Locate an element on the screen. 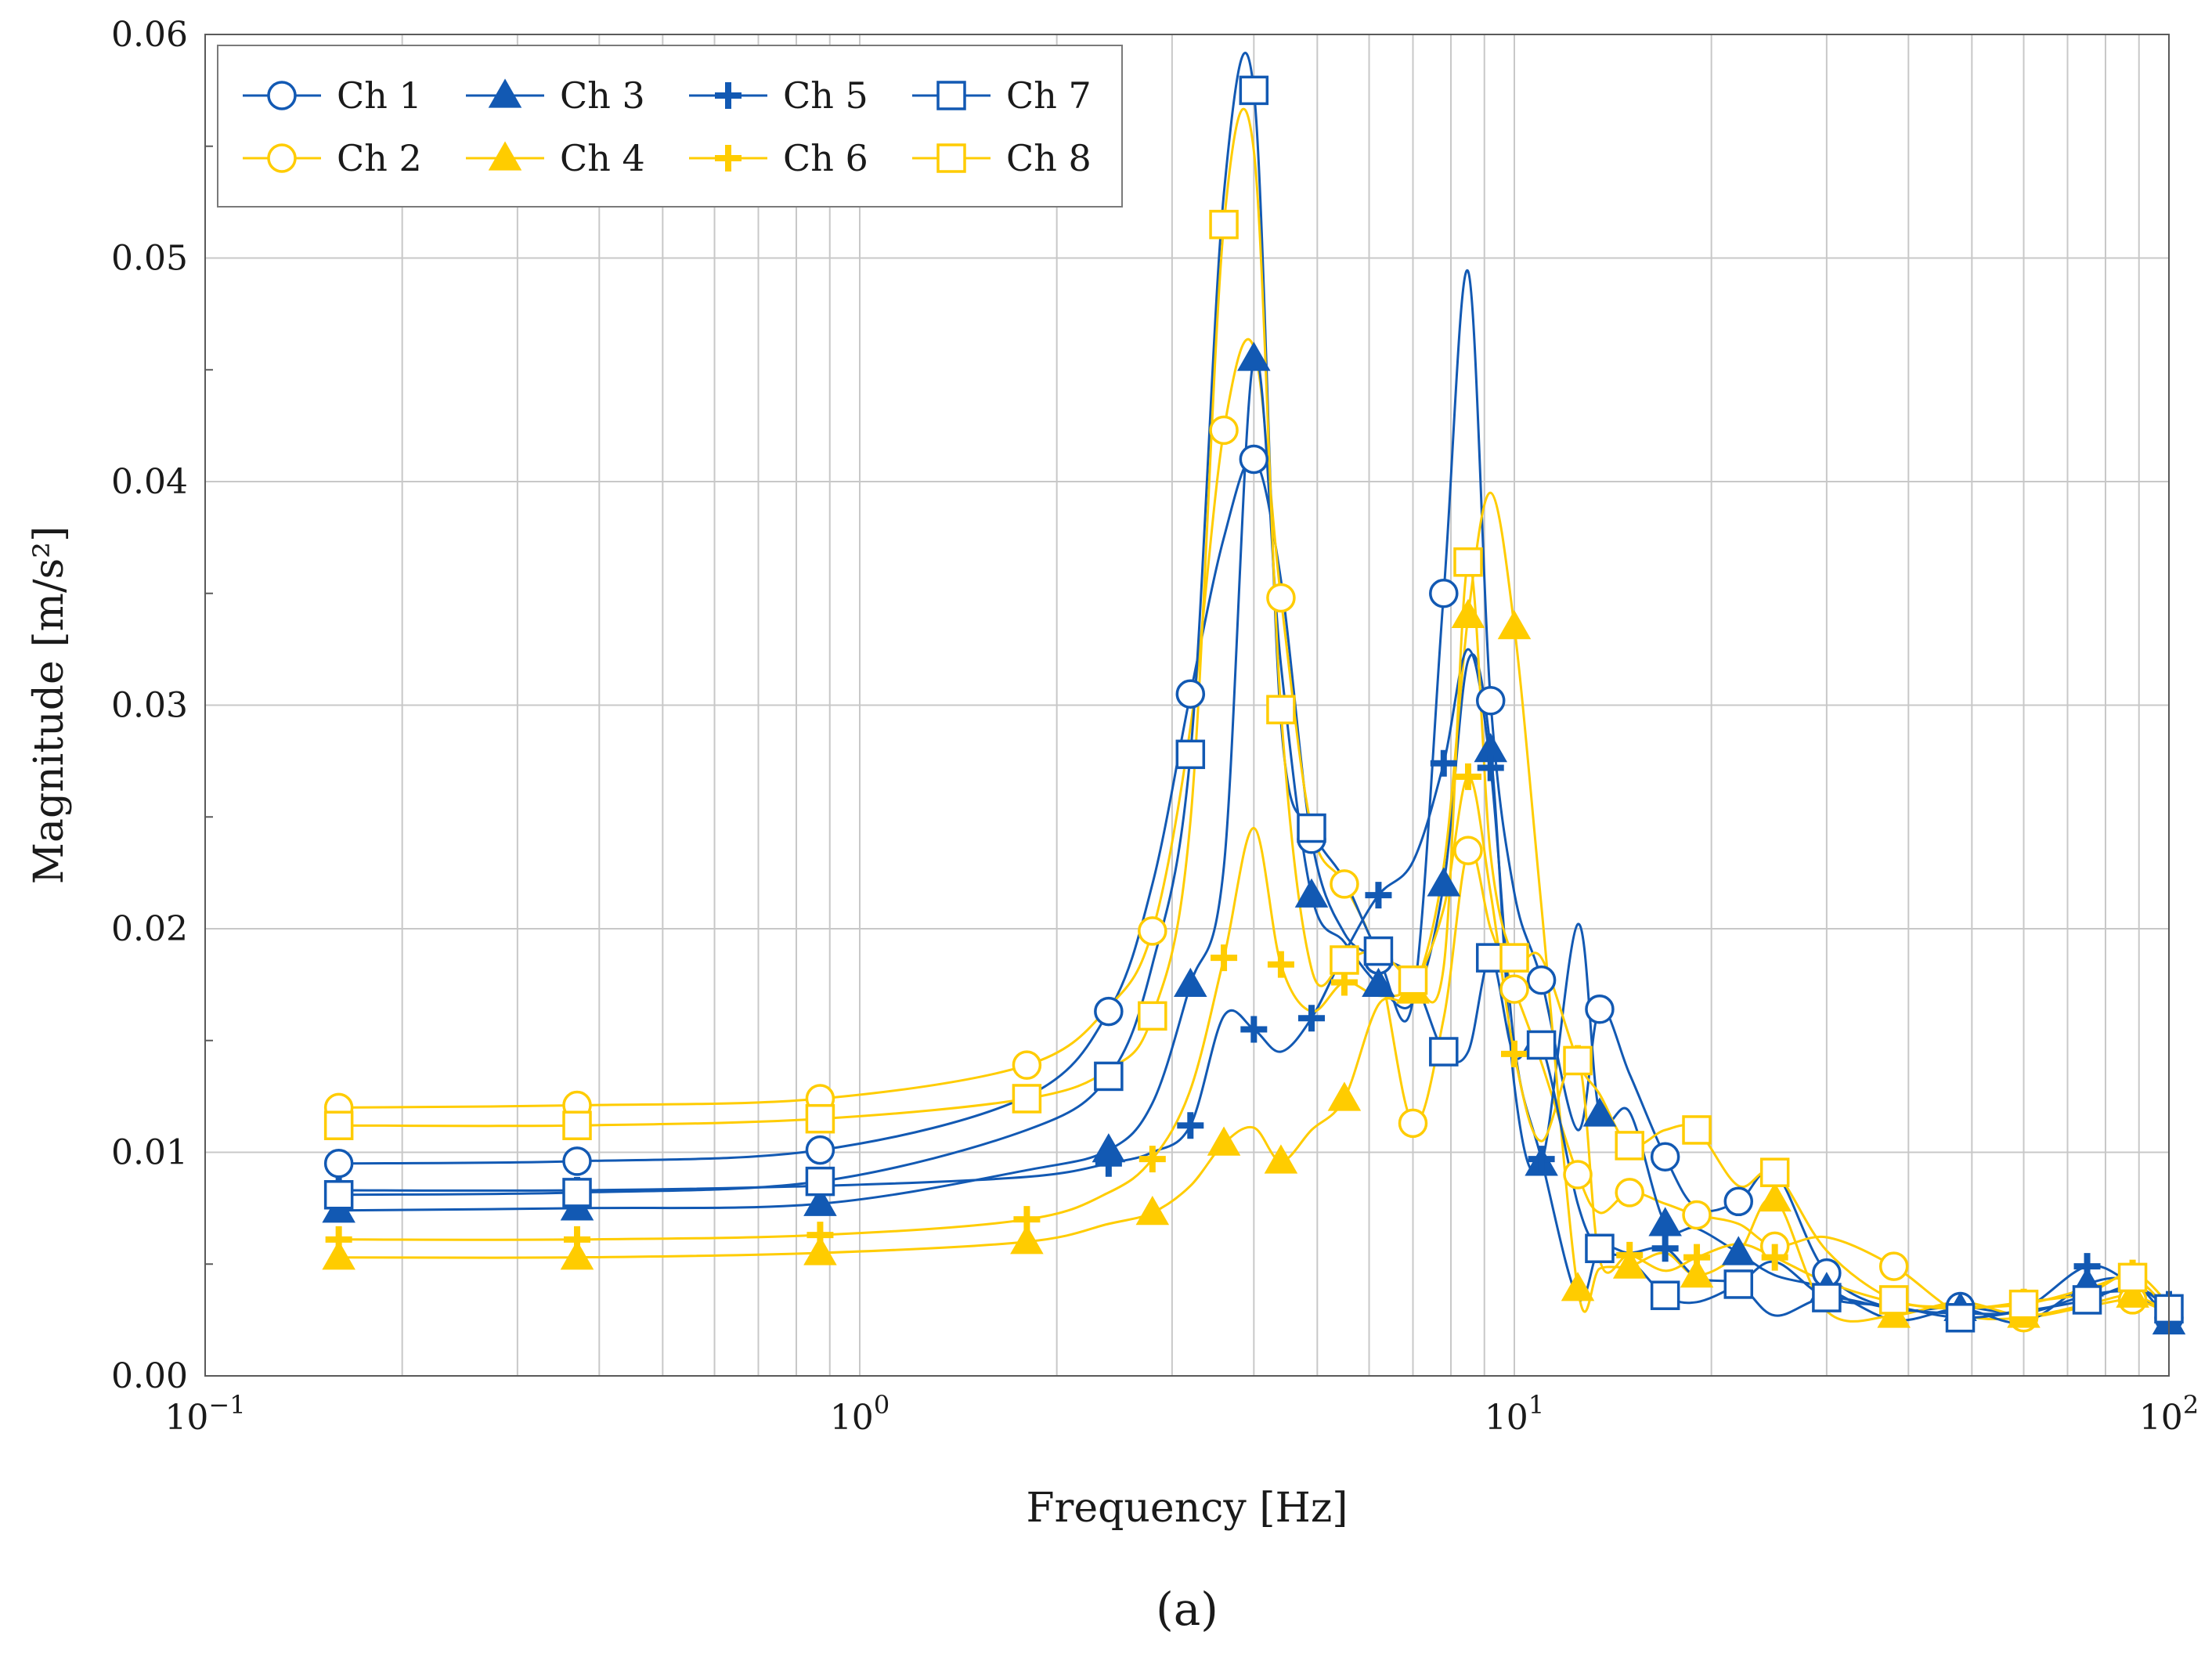  legend-item-ch-6: Ch 6 is located at coordinates (778, 158).